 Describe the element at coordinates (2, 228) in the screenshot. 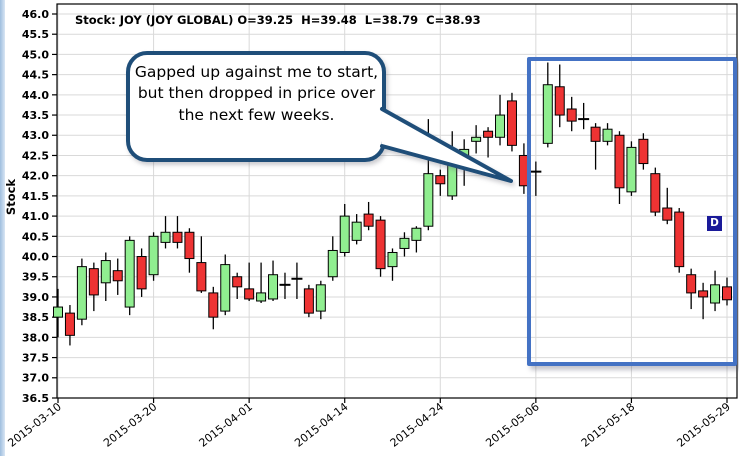

I see `window-edge-strip` at that location.